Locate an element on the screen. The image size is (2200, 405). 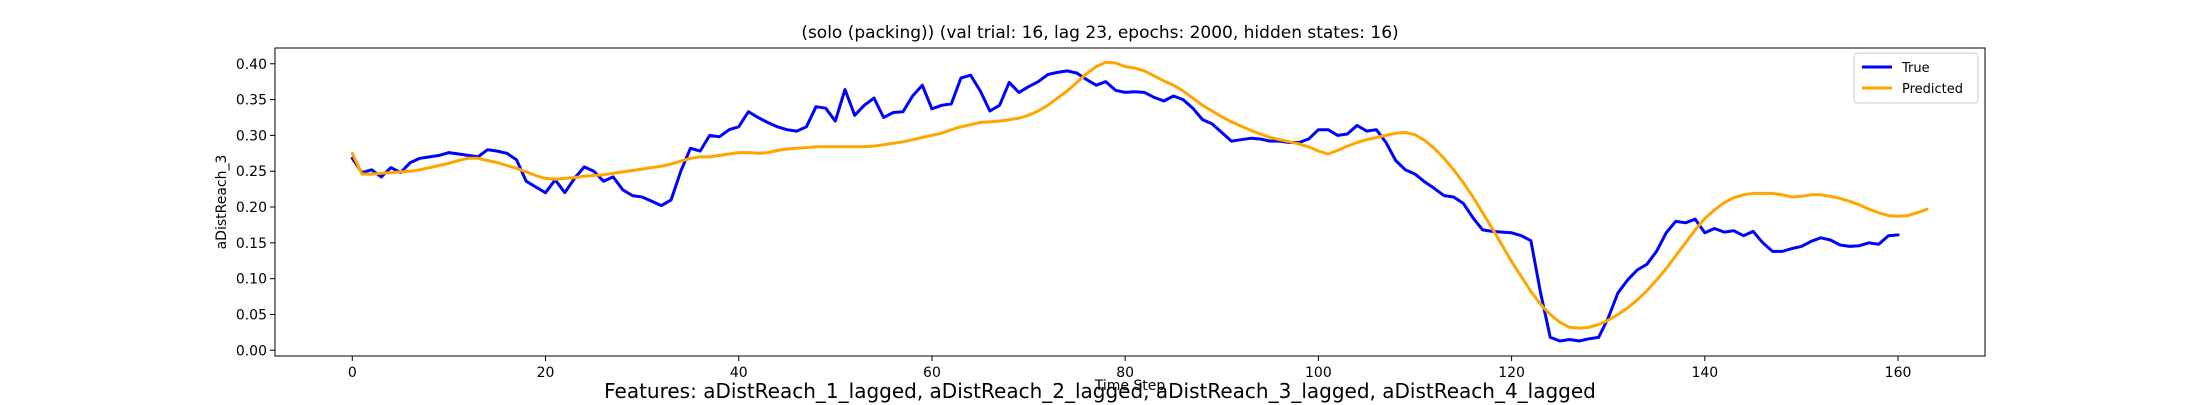
x-axis: 0 20 40 60 80 100 120 140 160 is located at coordinates (1130, 368).